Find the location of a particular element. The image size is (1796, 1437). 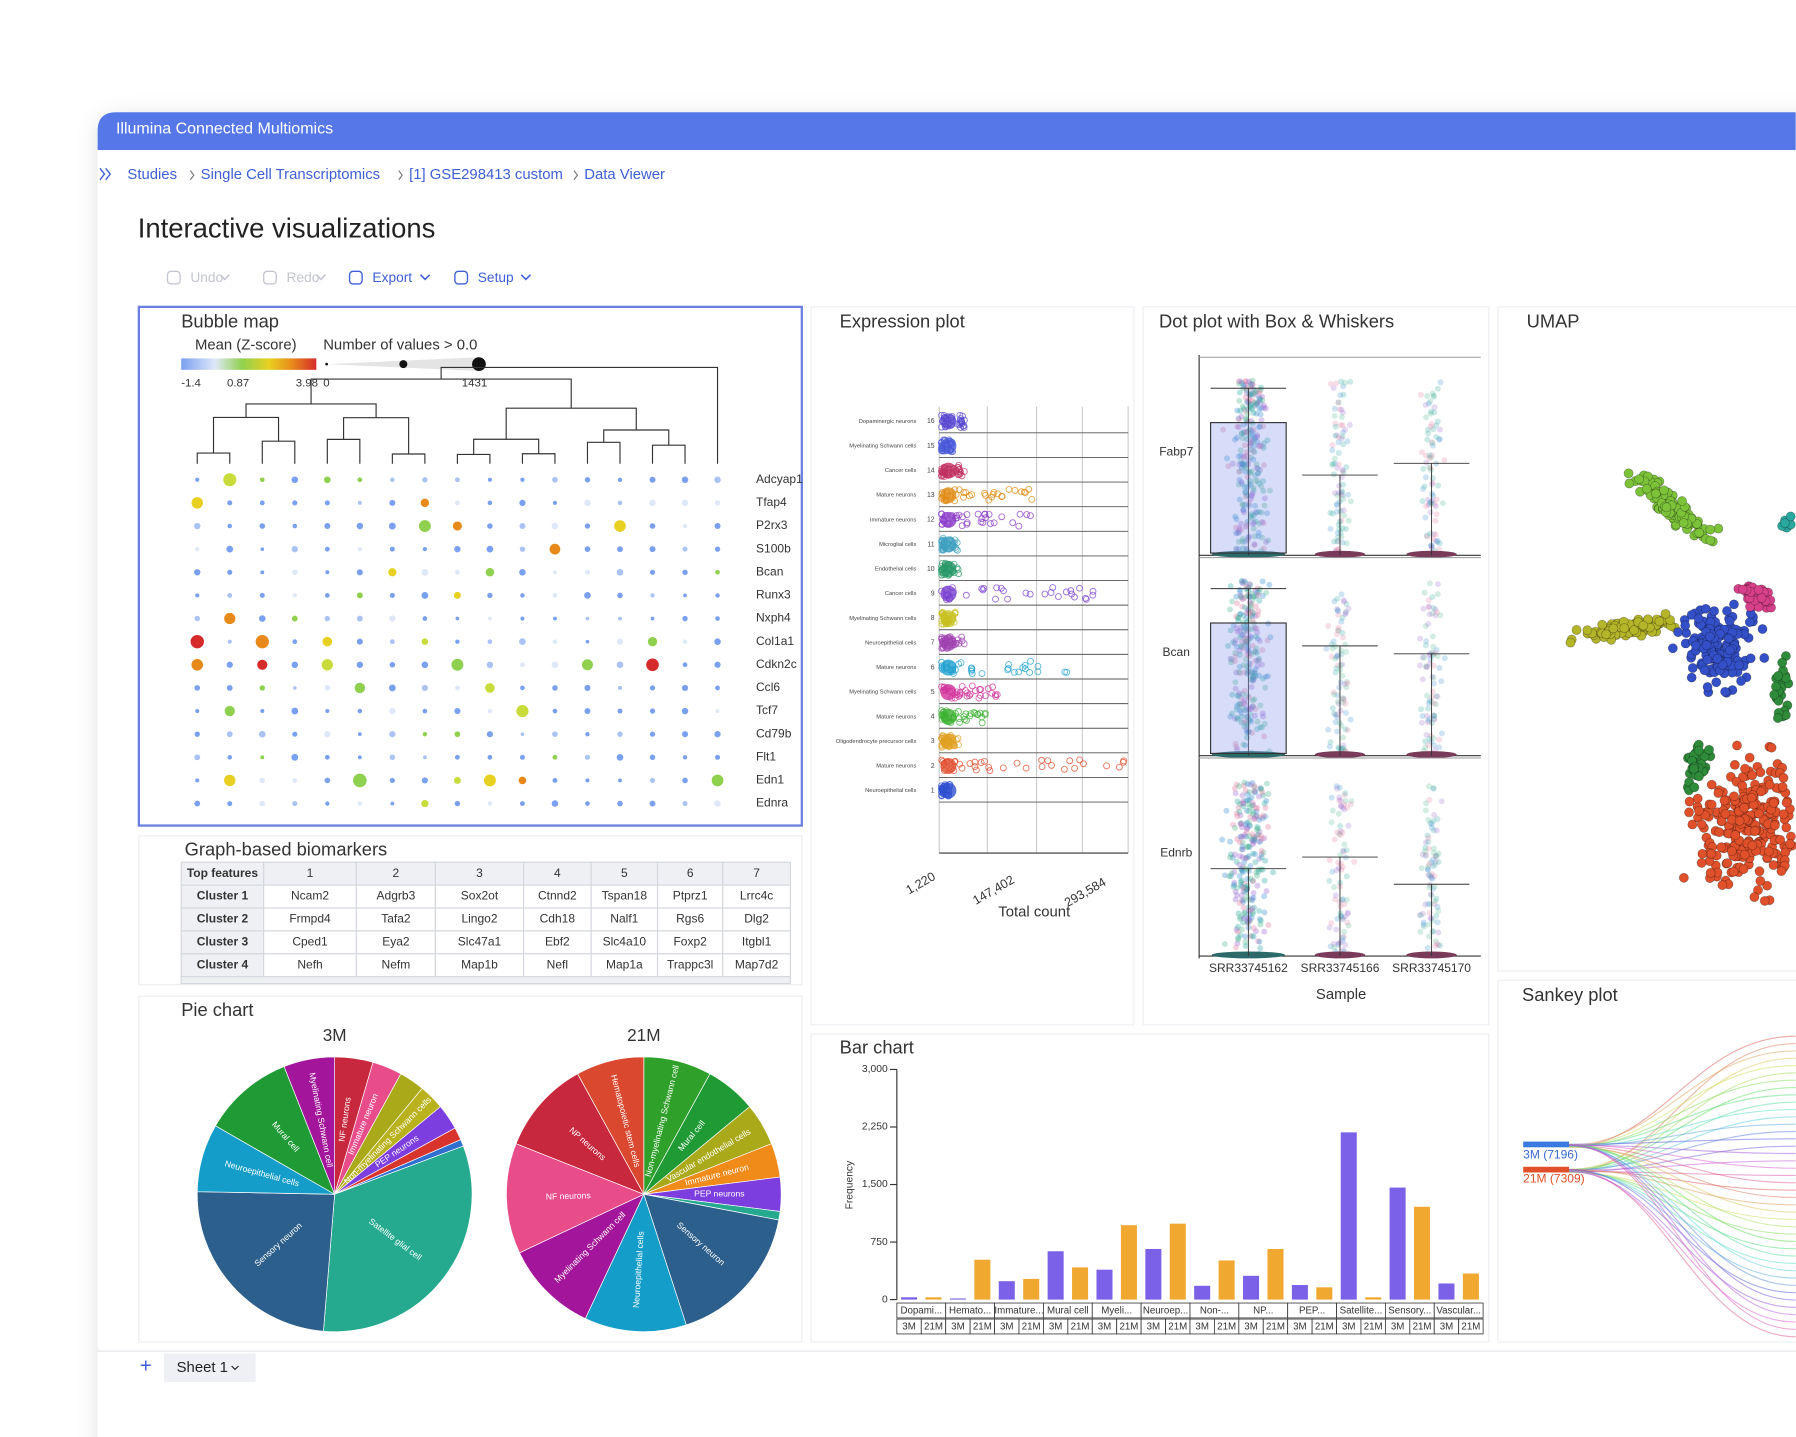

sankey-label: 3M (7196) is located at coordinates (1550, 1154).